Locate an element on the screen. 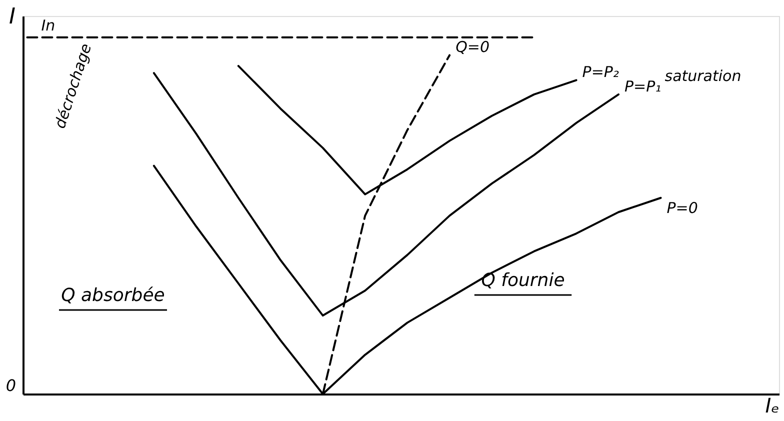 The image size is (784, 421). y-axis-title: I is located at coordinates (12, 17).